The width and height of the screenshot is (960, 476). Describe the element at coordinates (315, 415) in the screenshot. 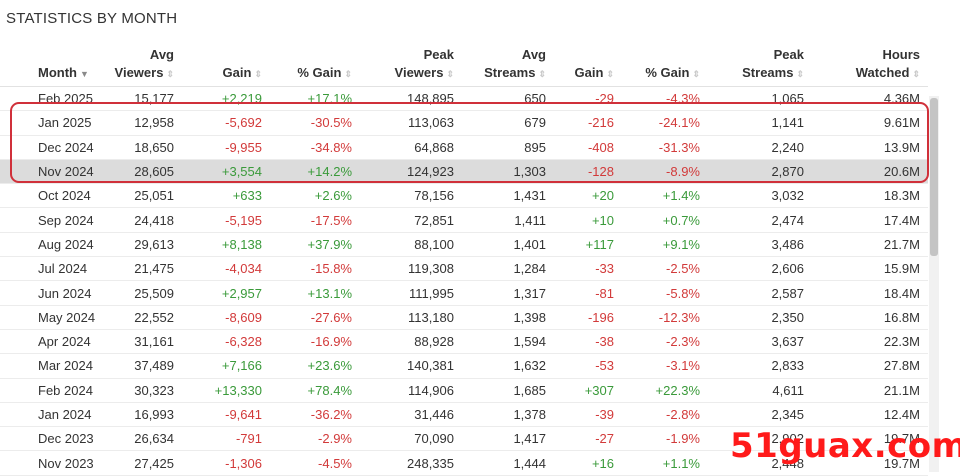

I see `cell-viewers-pct-gain: -36.2%` at that location.